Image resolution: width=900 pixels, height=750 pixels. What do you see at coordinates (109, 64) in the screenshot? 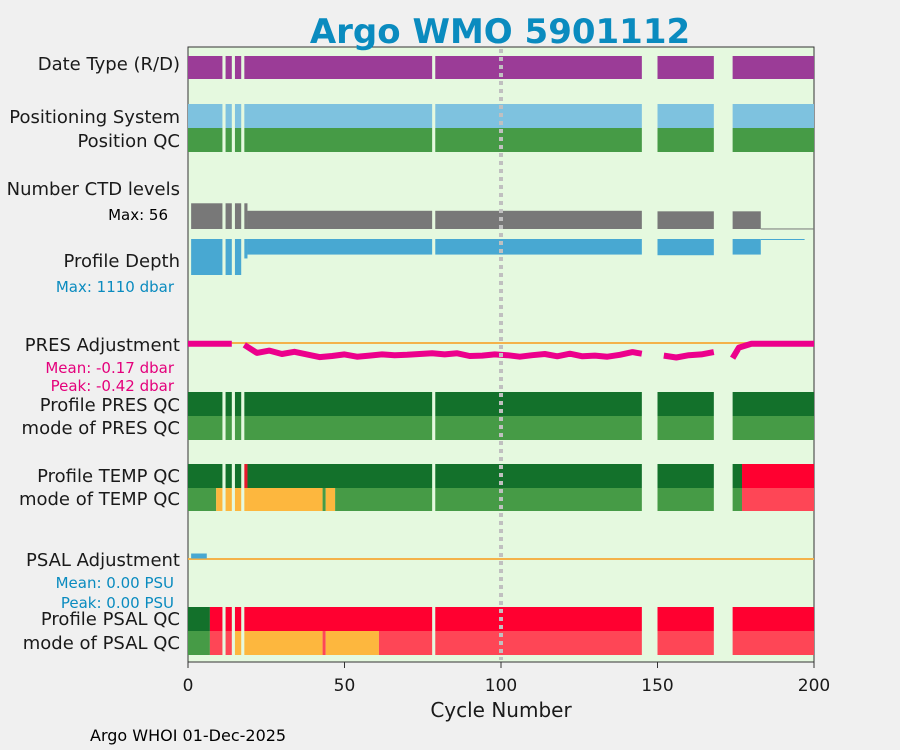
I see `row-label-data-type: Date Type (R/D)` at bounding box center [109, 64].